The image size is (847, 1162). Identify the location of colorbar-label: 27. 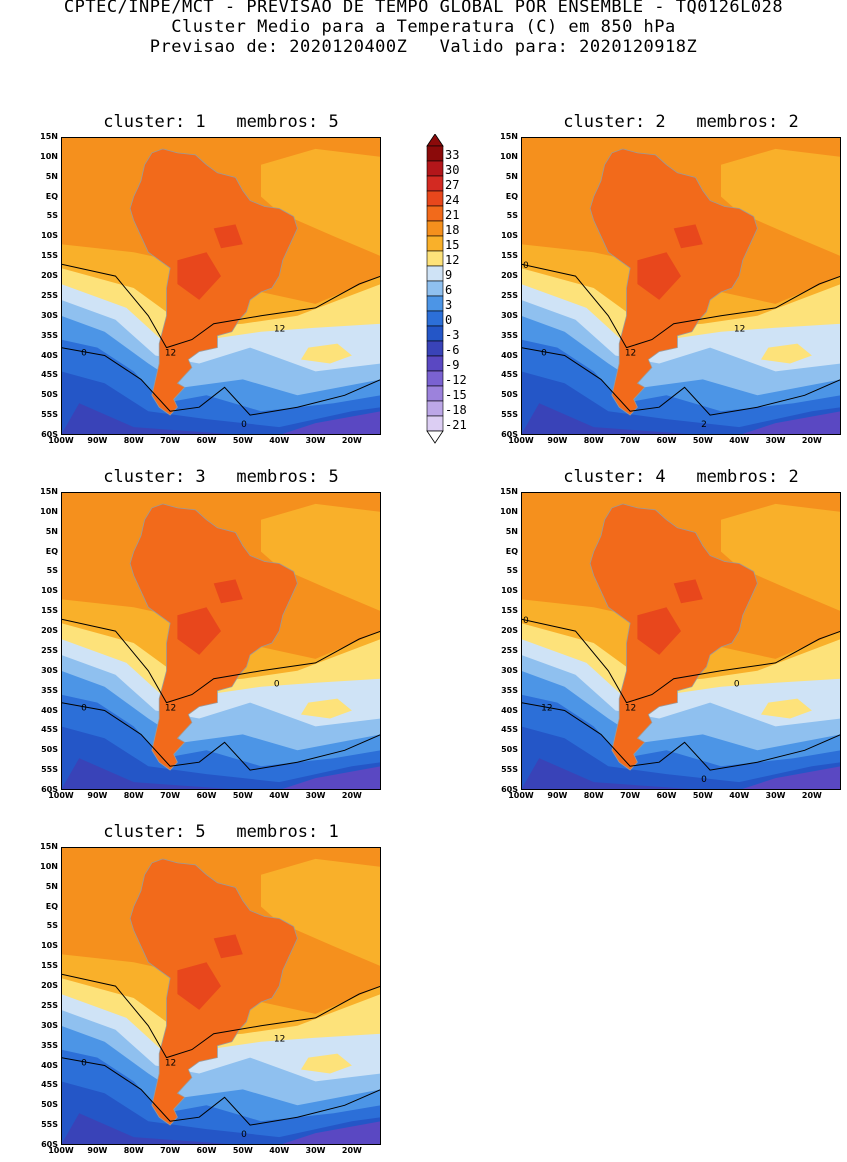
(452, 185).